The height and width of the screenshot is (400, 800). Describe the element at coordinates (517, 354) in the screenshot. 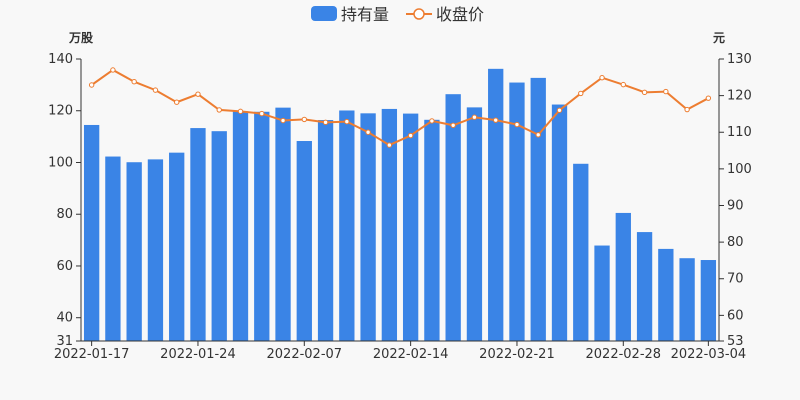

I see `x-tick-label: 2022-02-21` at that location.